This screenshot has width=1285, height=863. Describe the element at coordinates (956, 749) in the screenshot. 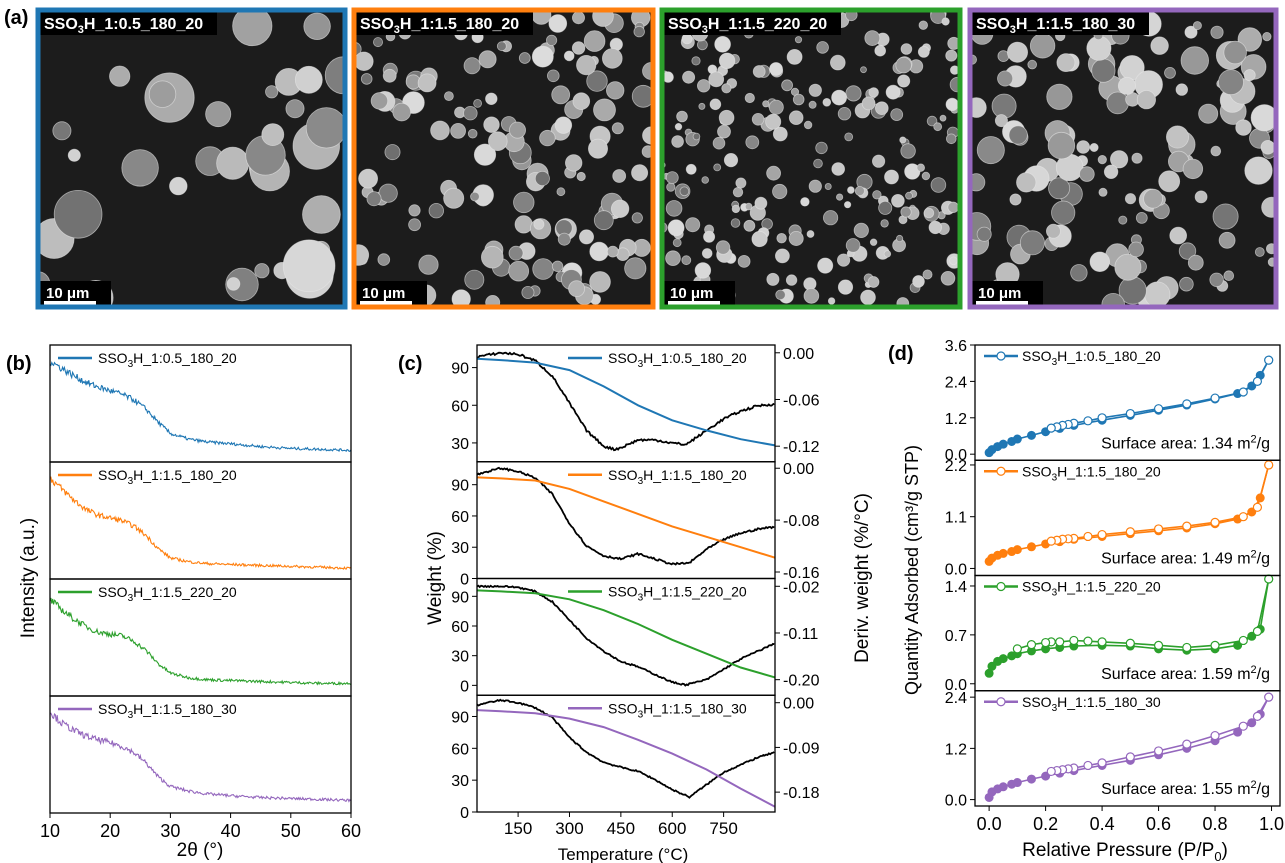

I see `bet-y-tick-label: 1.2` at that location.